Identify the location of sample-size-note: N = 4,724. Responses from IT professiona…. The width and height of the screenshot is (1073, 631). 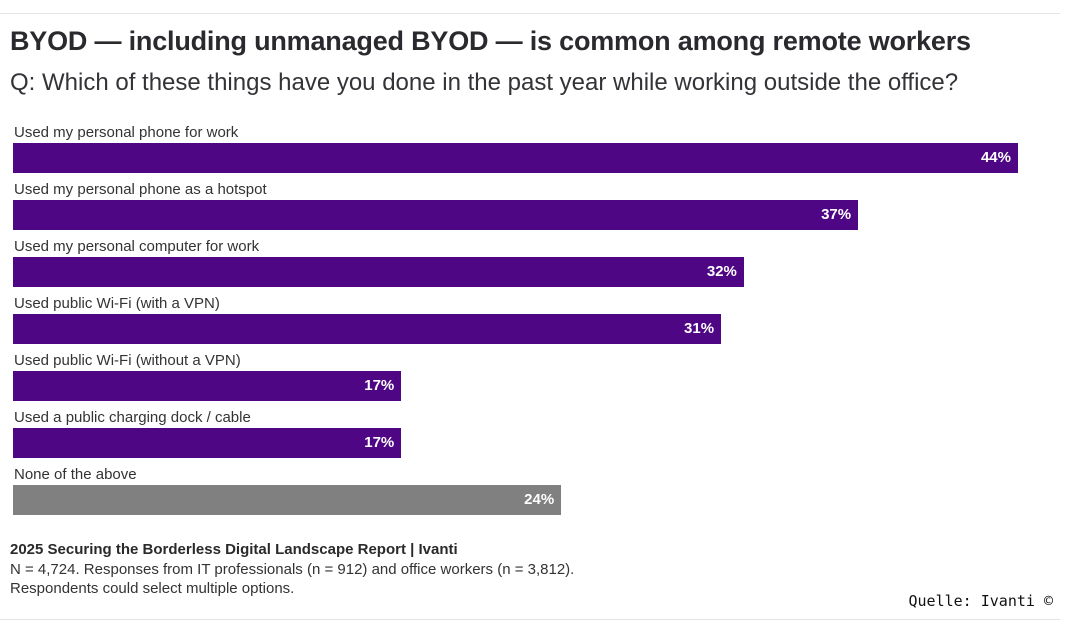
(292, 569).